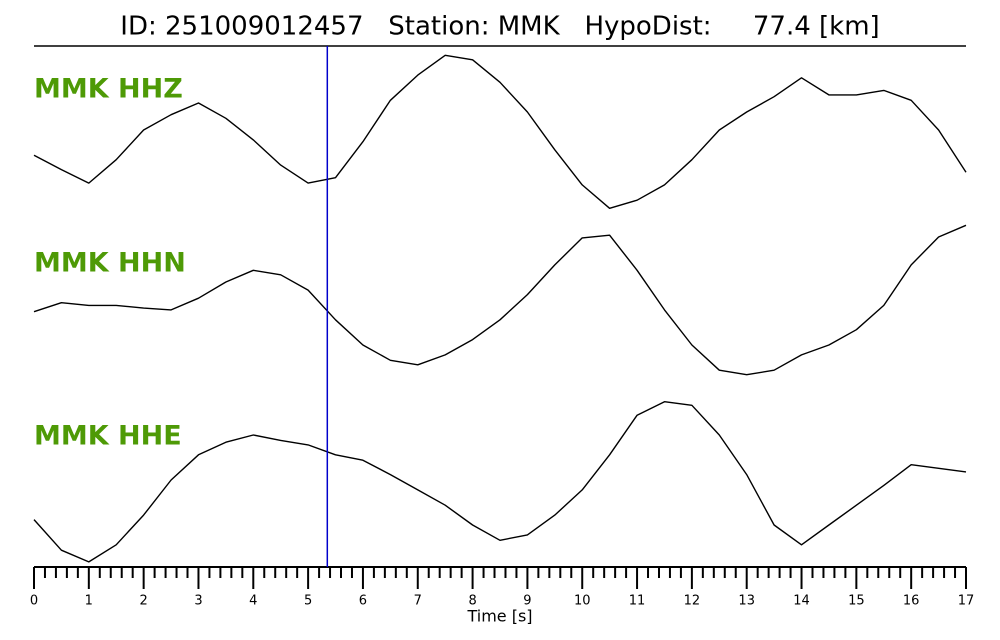 The image size is (1000, 640). Describe the element at coordinates (308, 601) in the screenshot. I see `x-tick-label: 5` at that location.